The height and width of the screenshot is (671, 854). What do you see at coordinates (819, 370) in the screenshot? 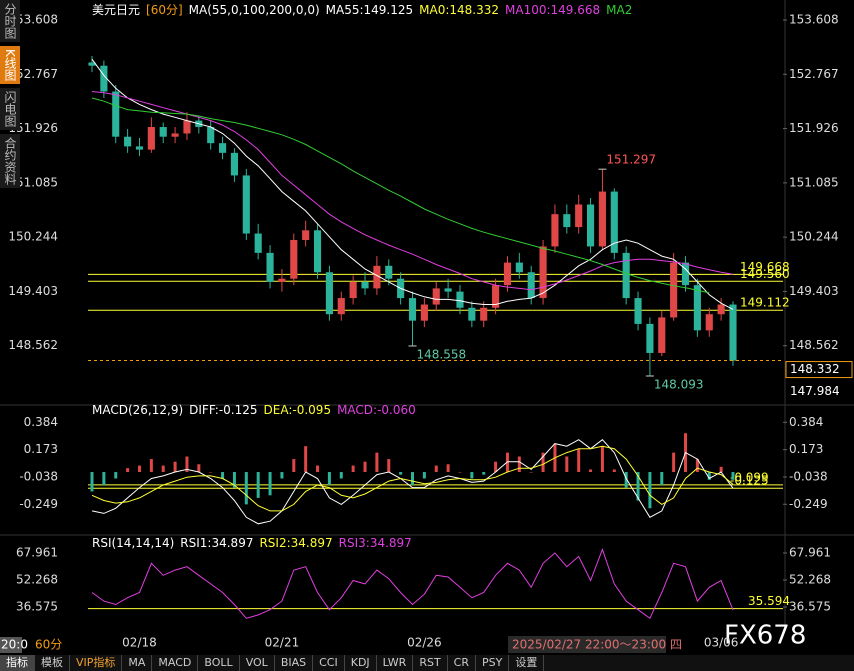
I see `price-tag-box` at bounding box center [819, 370].